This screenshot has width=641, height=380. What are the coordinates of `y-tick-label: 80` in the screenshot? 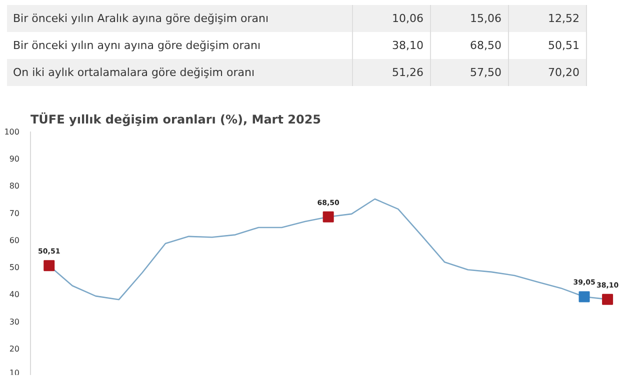 It's located at (14, 186).